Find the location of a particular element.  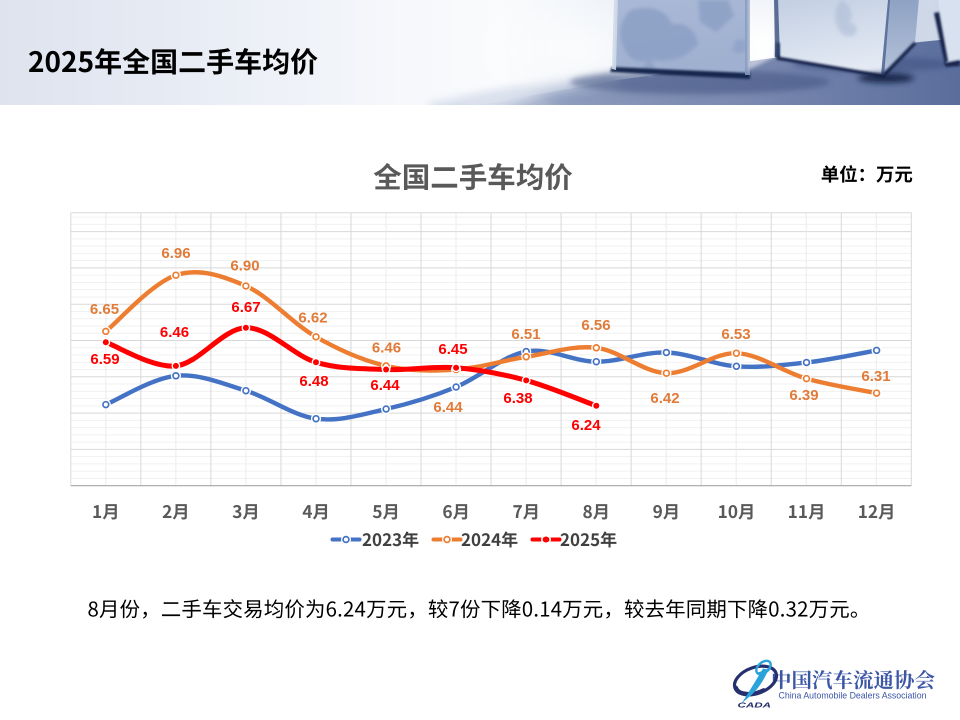

svg-text: 6.53 is located at coordinates (735, 334).